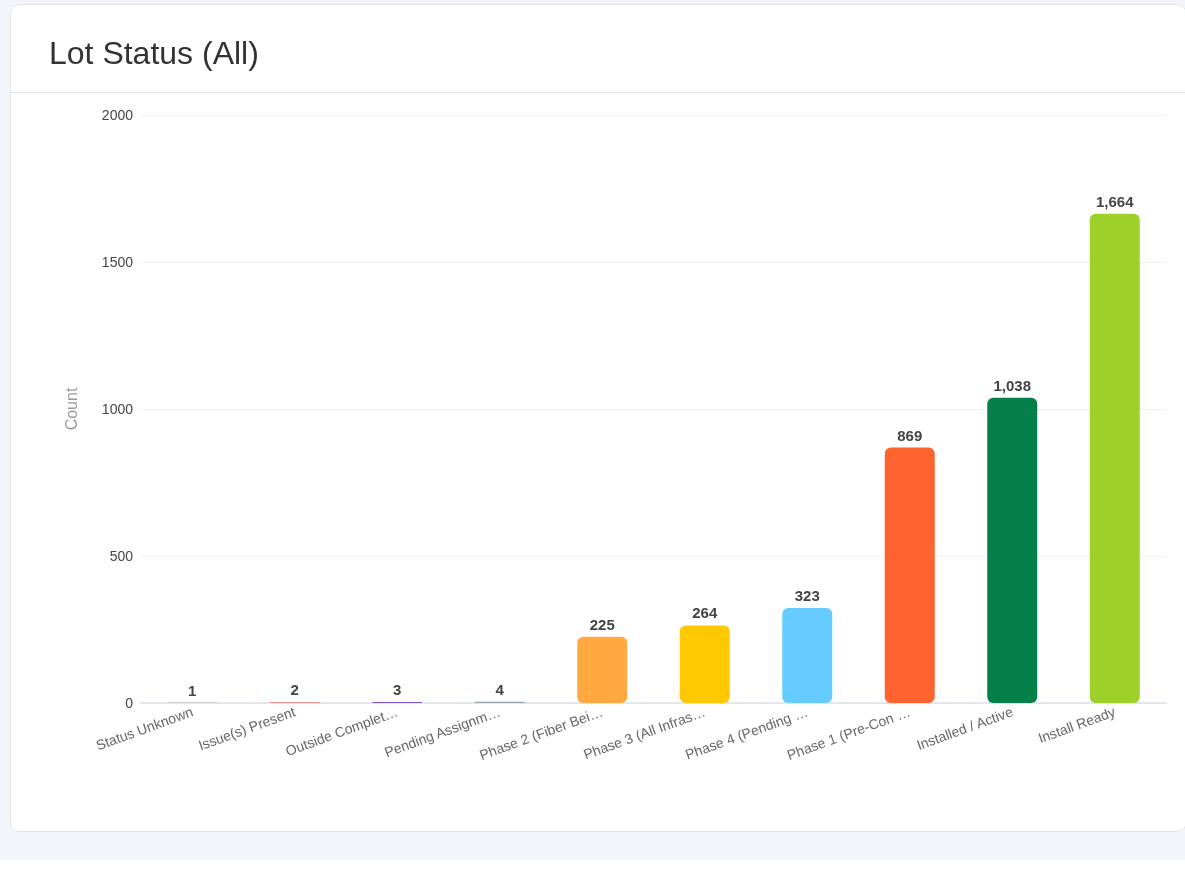 This screenshot has width=1185, height=876. What do you see at coordinates (807, 596) in the screenshot?
I see `data-label: 323` at bounding box center [807, 596].